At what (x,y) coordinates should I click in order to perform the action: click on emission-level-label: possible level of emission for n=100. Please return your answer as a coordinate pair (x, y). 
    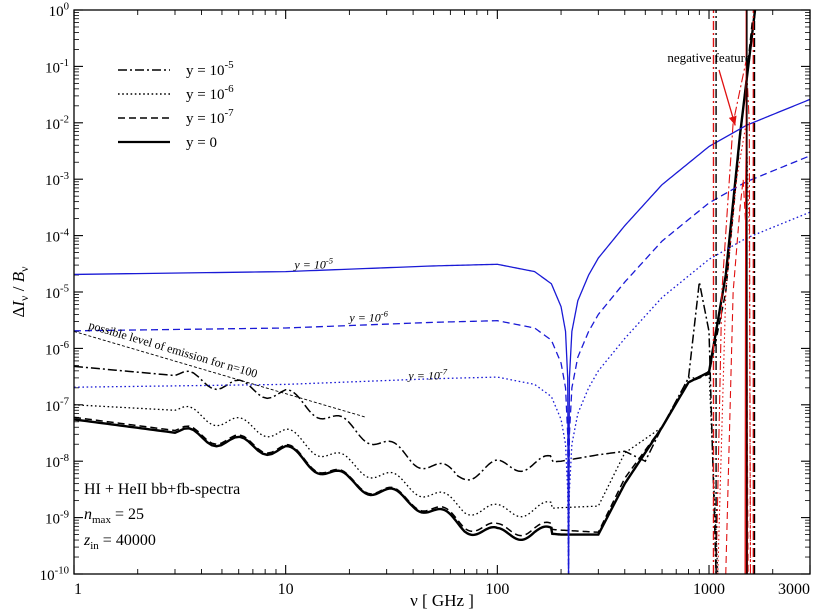
    Looking at the image, I should click on (173, 349).